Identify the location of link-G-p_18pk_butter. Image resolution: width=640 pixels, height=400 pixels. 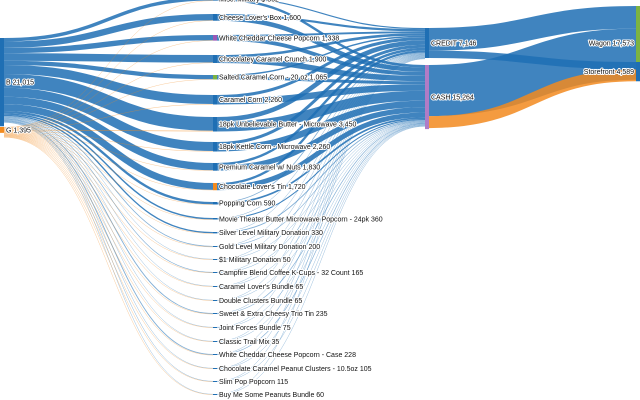
(108, 130).